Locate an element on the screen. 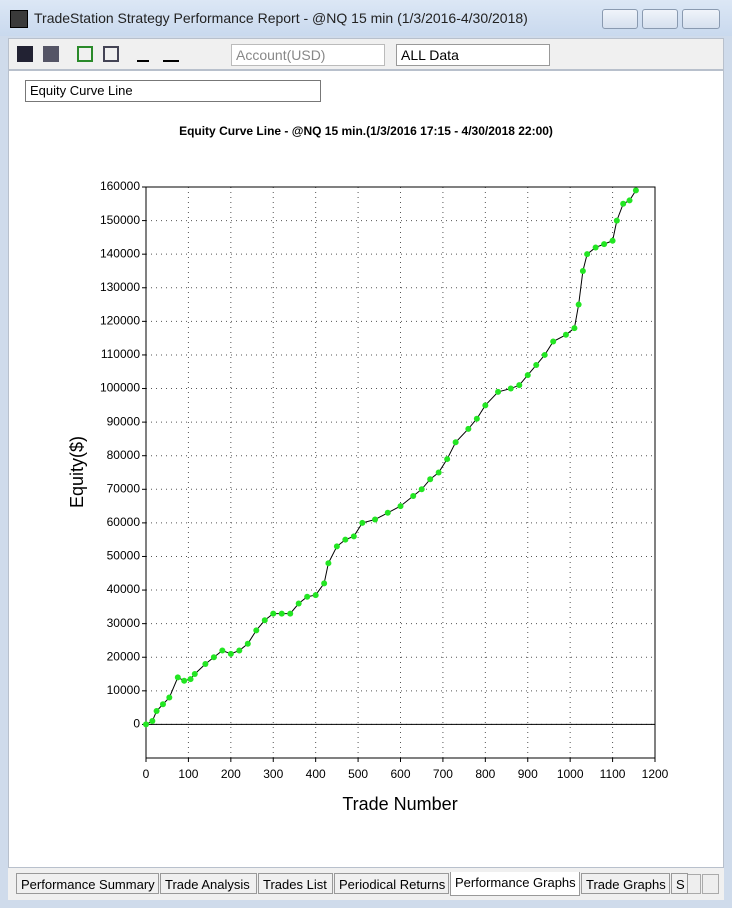  save-button is located at coordinates (25, 54).